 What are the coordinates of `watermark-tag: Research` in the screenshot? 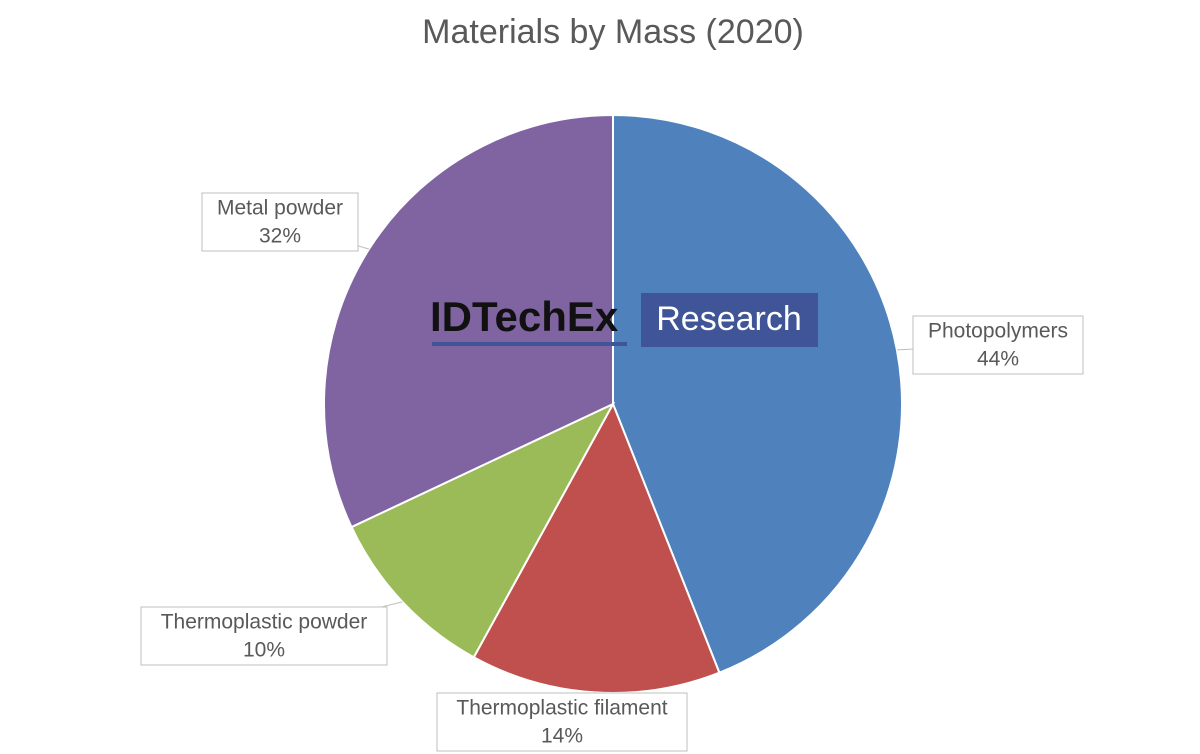 It's located at (729, 319).